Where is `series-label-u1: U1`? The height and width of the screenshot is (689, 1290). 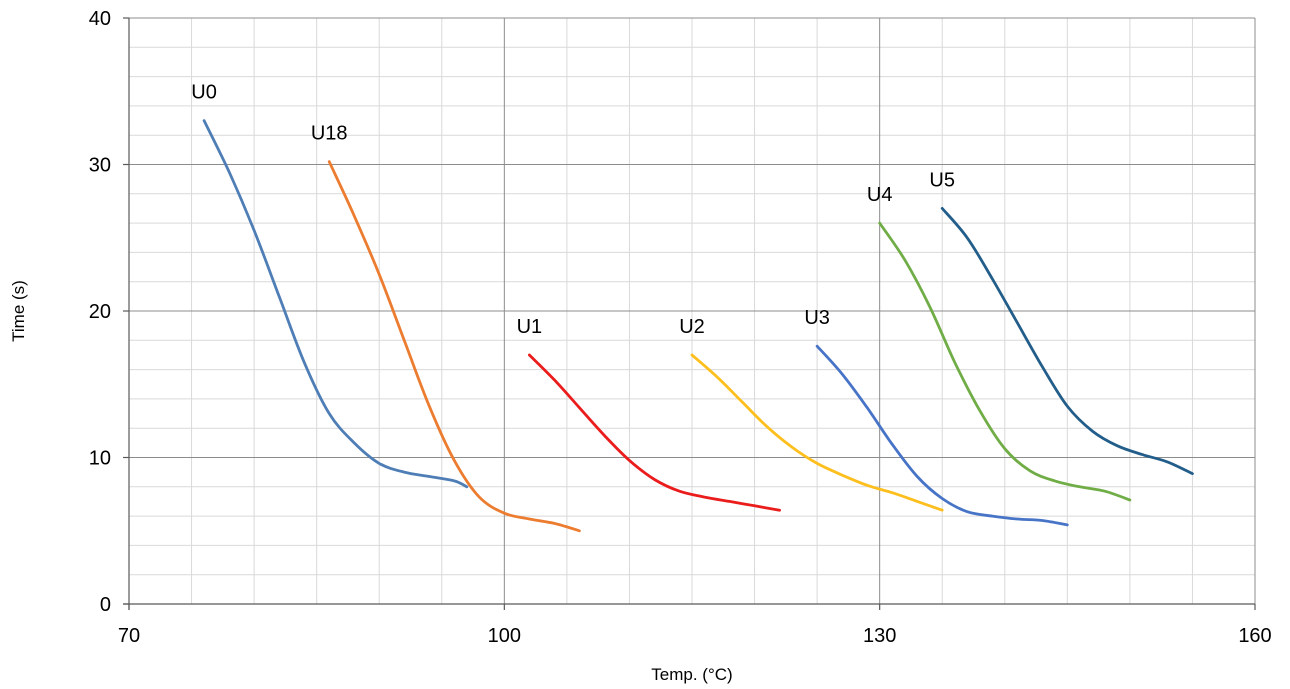 series-label-u1: U1 is located at coordinates (530, 327).